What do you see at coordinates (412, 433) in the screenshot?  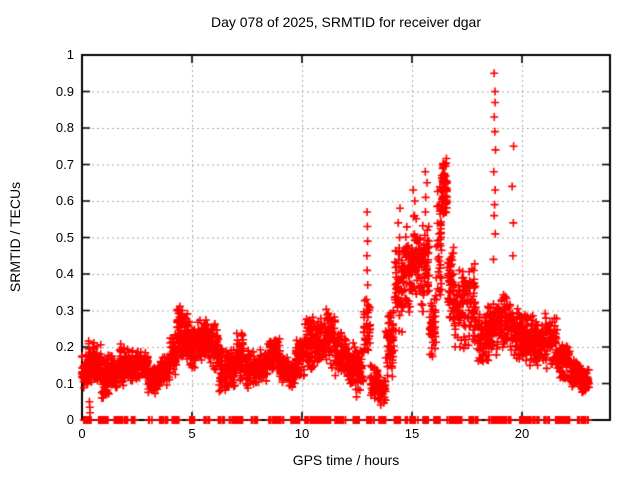 I see `x-tick-label: 15` at bounding box center [412, 433].